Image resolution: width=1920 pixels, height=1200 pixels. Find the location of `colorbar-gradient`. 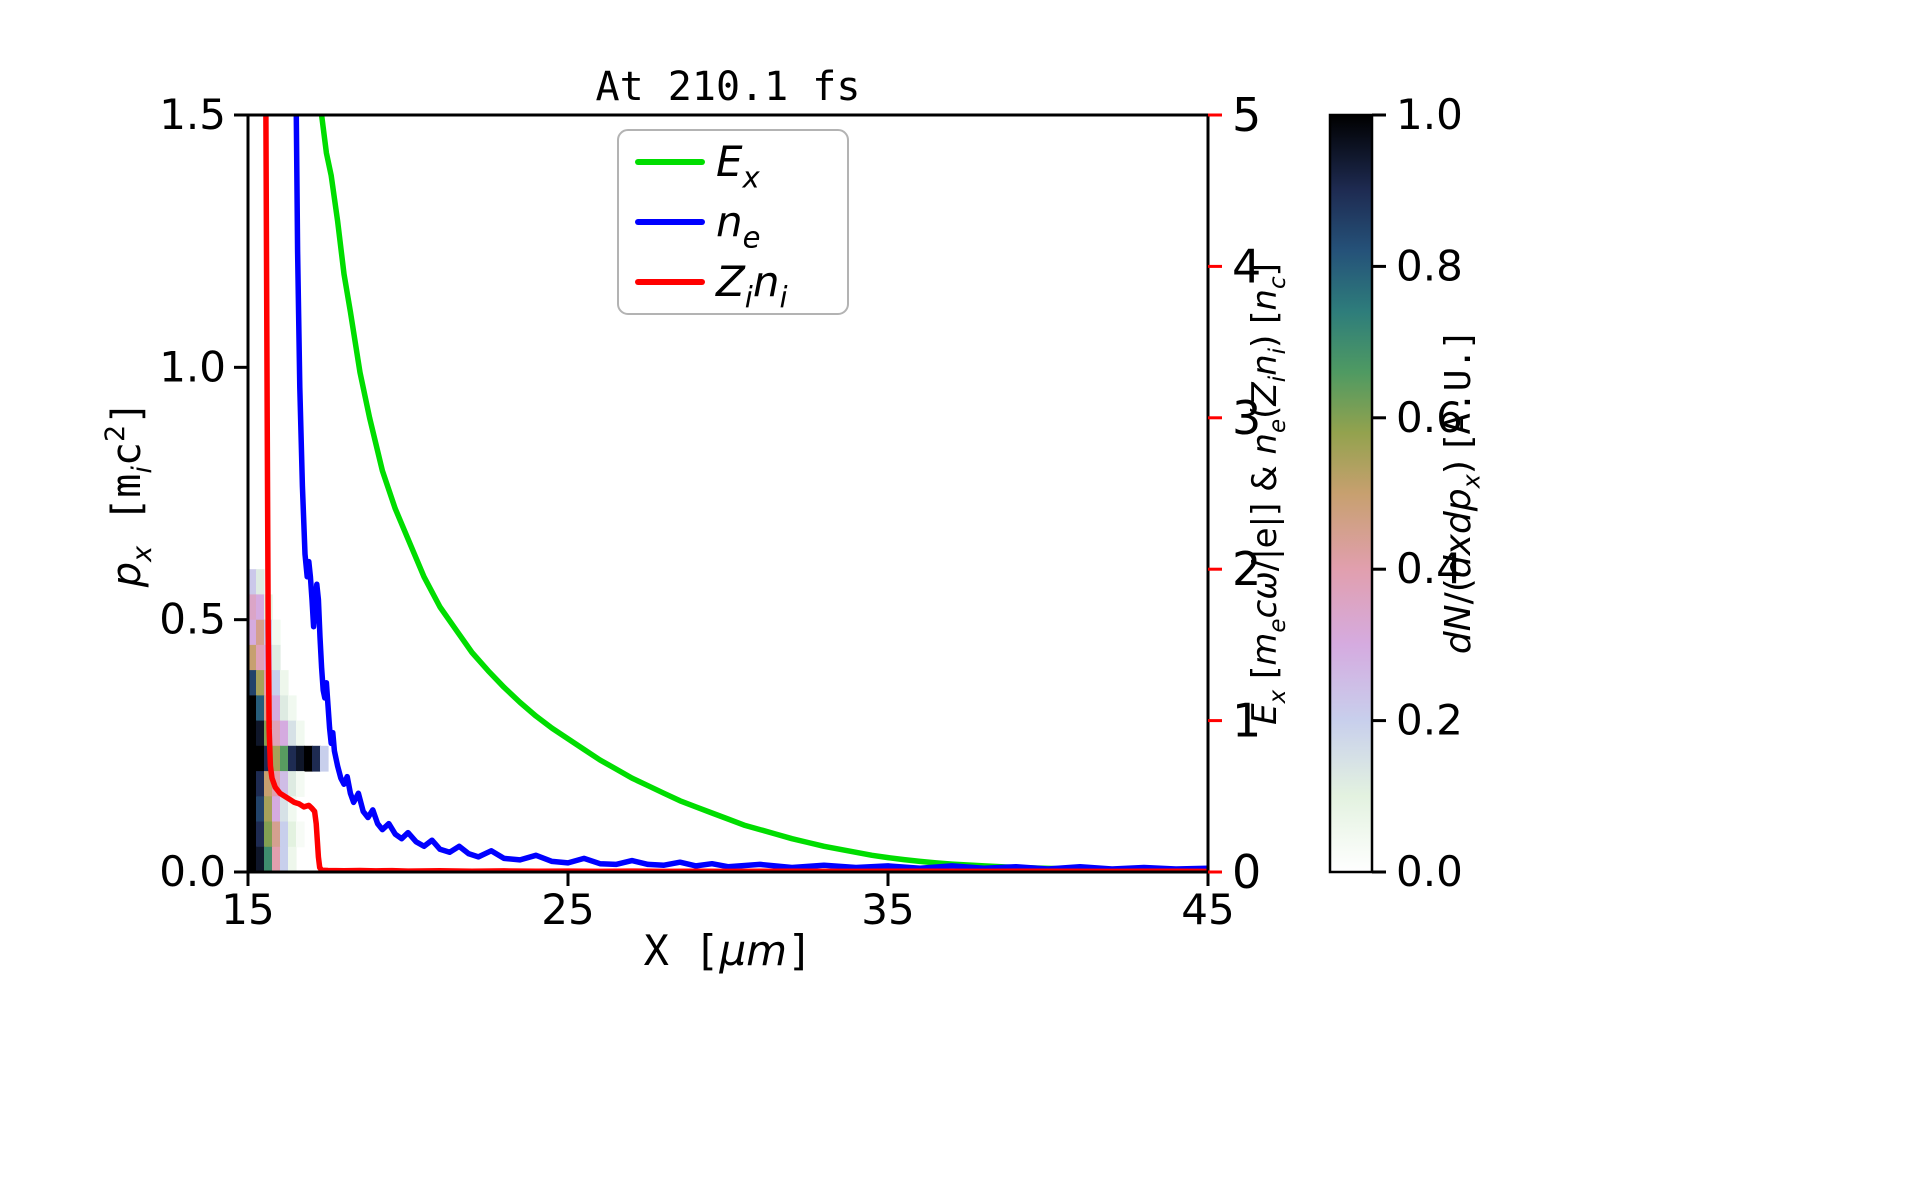

colorbar-gradient is located at coordinates (1351, 493).